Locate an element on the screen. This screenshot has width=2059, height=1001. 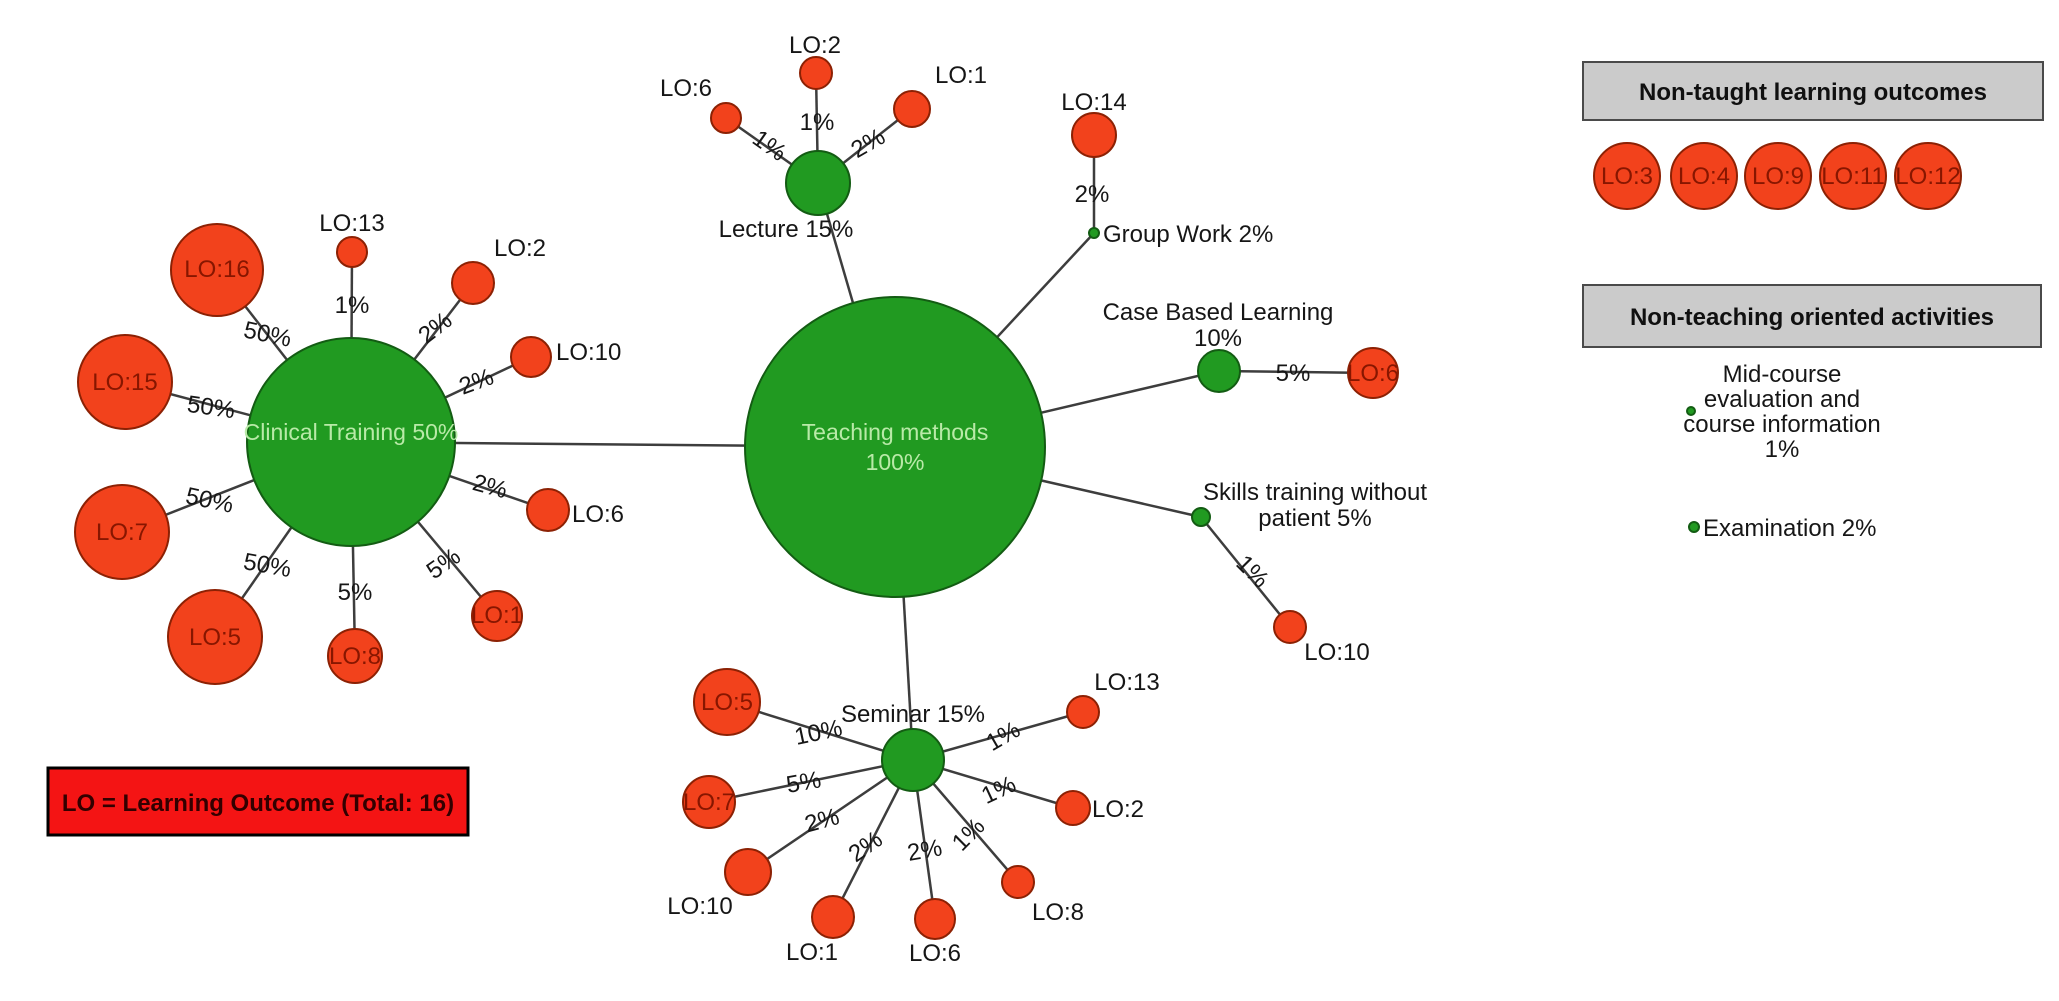
node-clinical-lo5 is located at coordinates (215, 637).